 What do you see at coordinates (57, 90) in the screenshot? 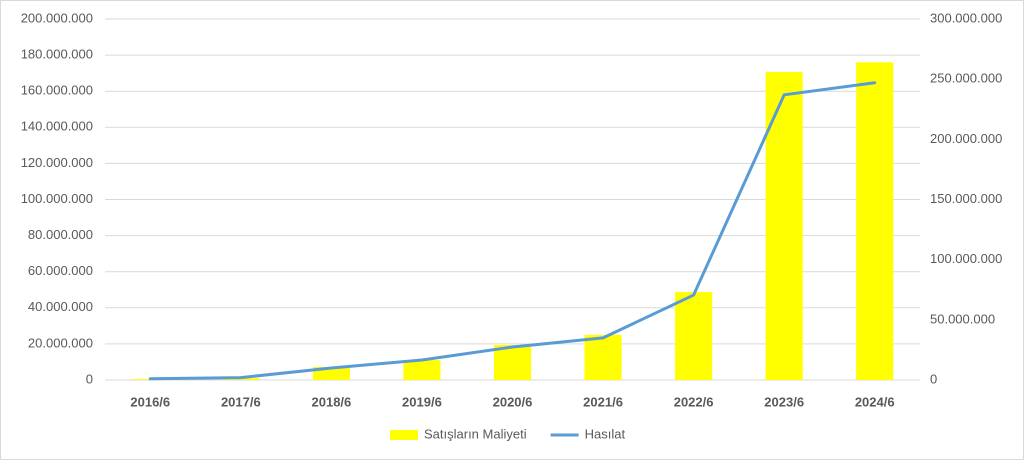
I see `y-tick-label: 160.000.000` at bounding box center [57, 90].